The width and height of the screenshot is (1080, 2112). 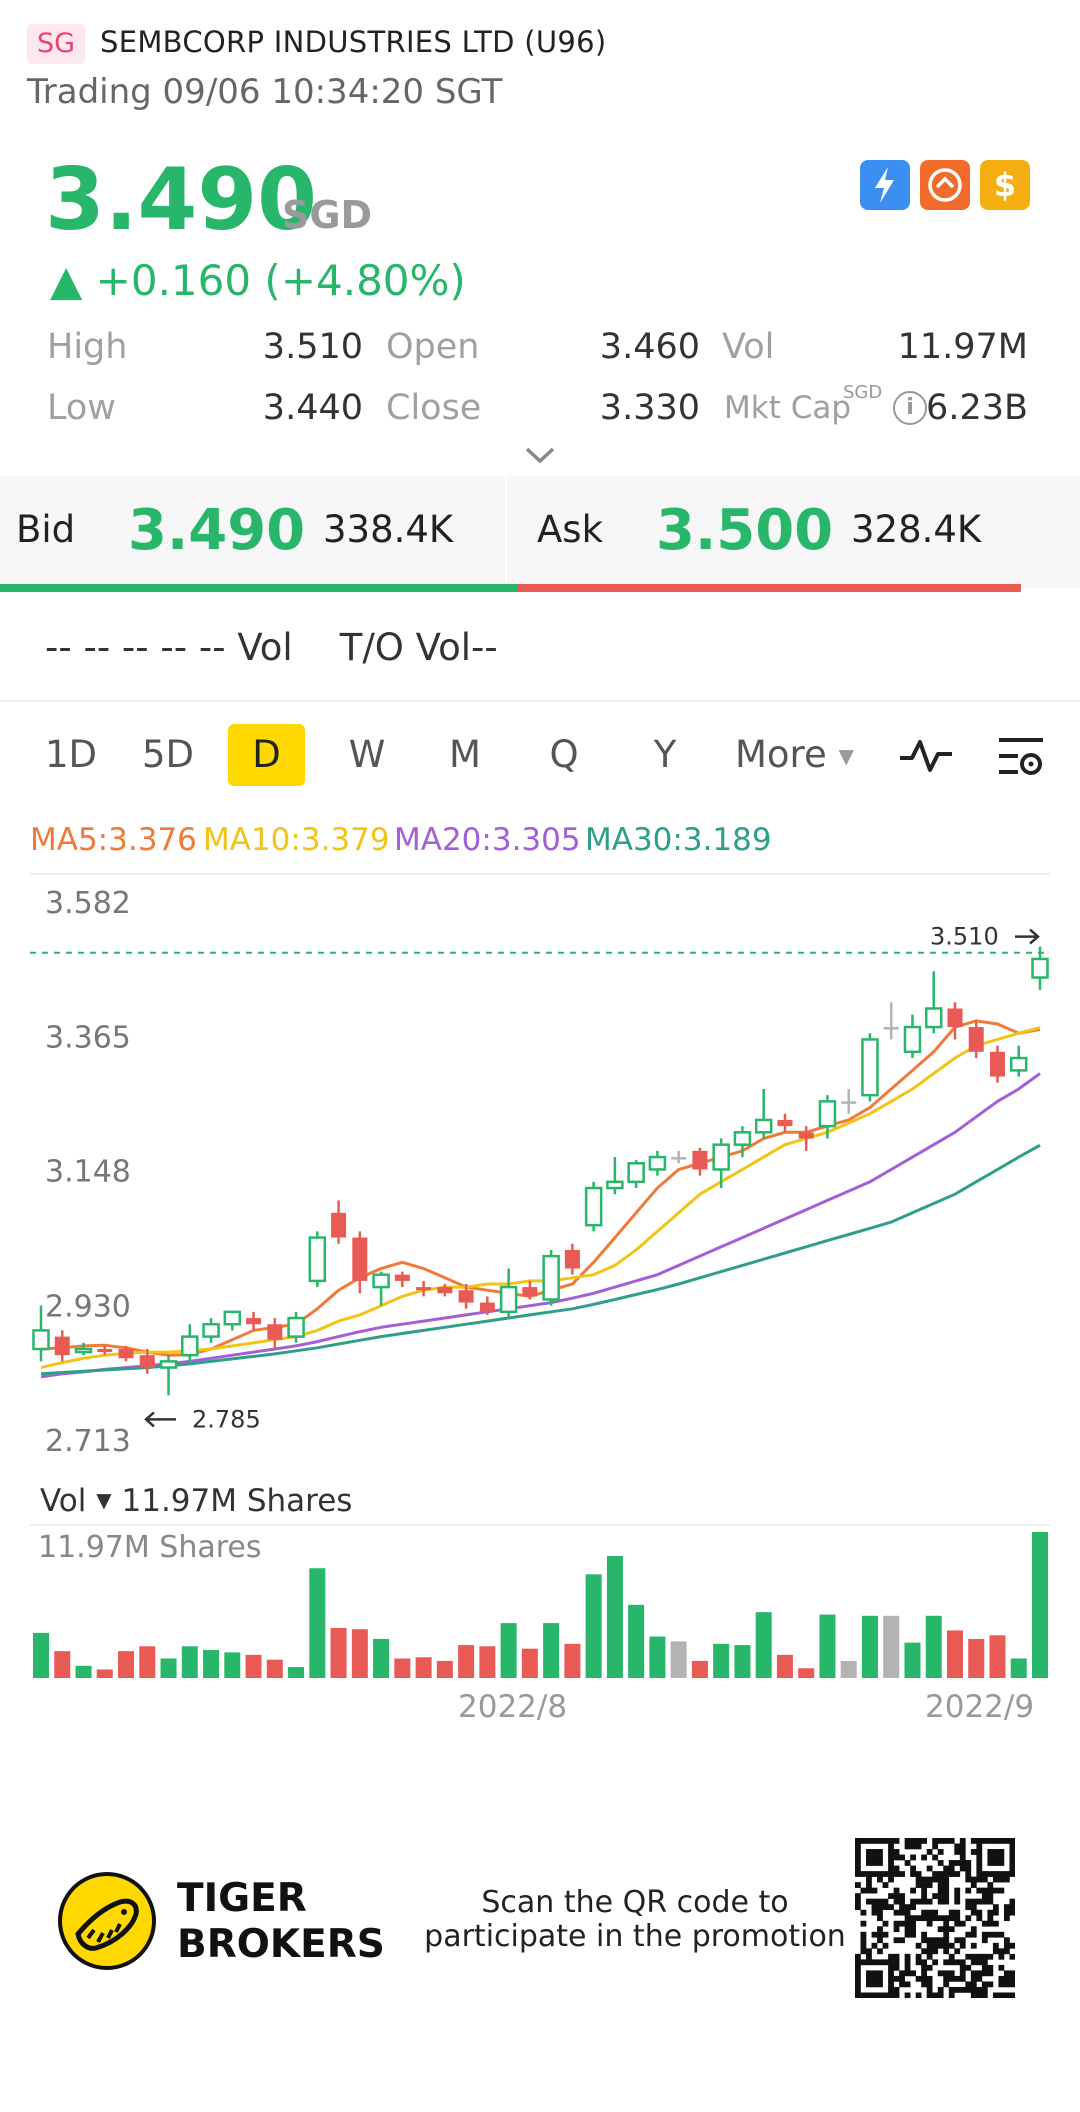 I want to click on chevron-down-icon, so click(x=540, y=455).